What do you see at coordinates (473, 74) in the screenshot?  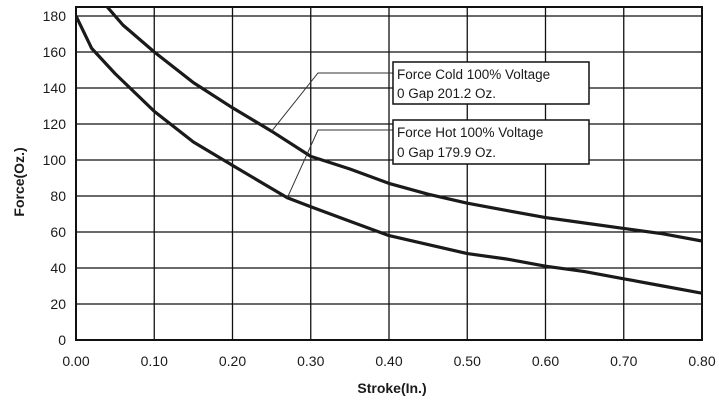 I see `annotation-cold-line1: Force Cold 100% Voltage` at bounding box center [473, 74].